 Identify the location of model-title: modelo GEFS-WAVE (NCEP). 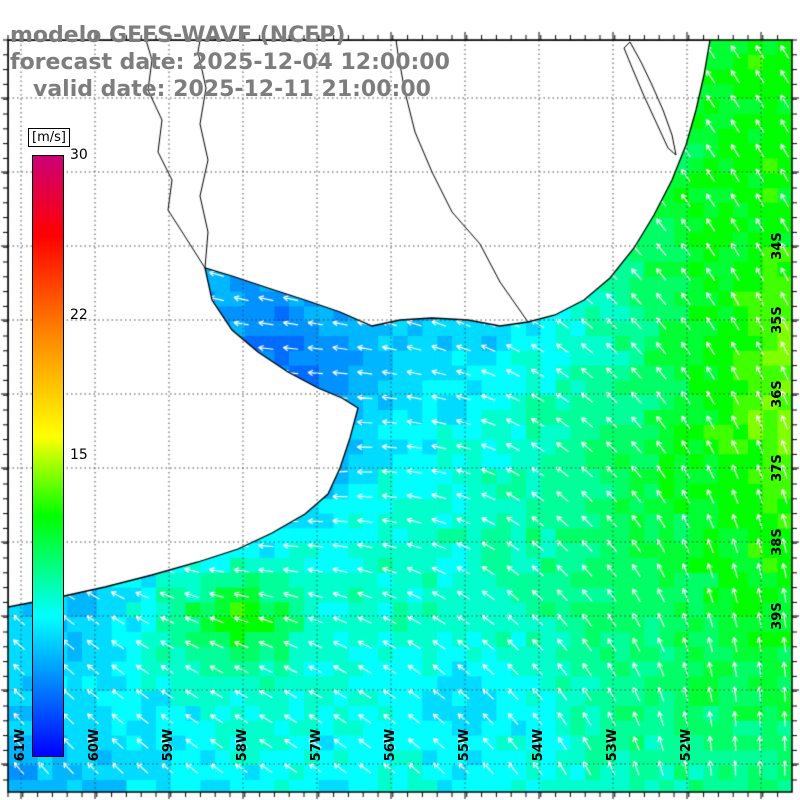
(178, 35).